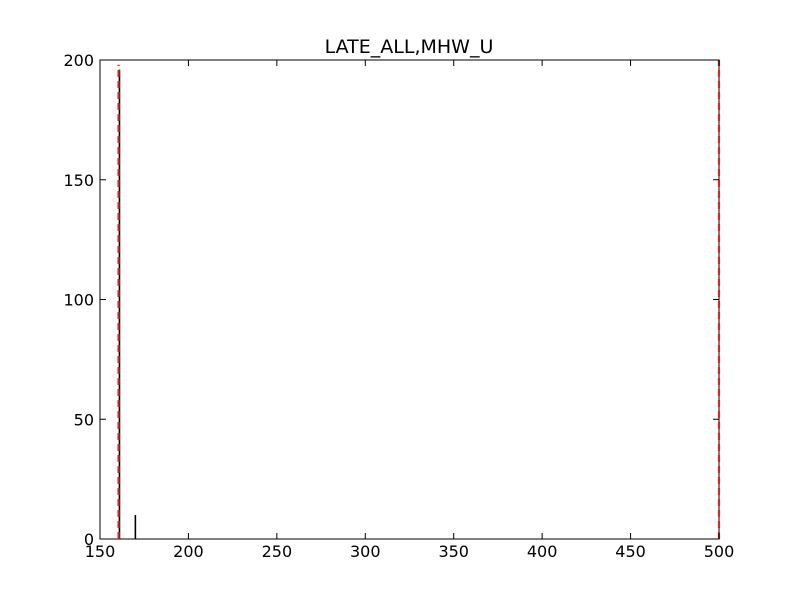  What do you see at coordinates (100, 551) in the screenshot?
I see `x-tick-label: 150` at bounding box center [100, 551].